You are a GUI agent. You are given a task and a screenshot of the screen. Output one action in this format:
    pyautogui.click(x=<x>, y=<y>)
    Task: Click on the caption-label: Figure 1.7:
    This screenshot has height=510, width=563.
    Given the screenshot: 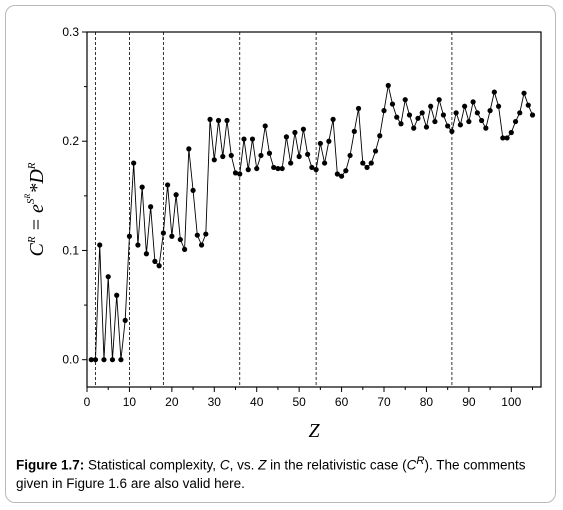 What is the action you would take?
    pyautogui.click(x=50, y=465)
    